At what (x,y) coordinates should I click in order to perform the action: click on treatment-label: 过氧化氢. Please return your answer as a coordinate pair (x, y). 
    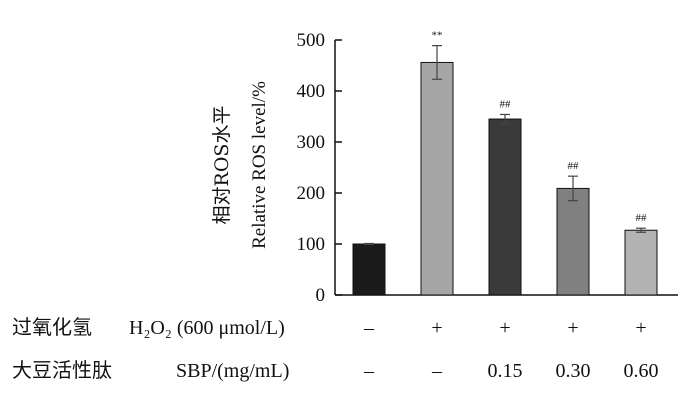
    Looking at the image, I should click on (52, 327).